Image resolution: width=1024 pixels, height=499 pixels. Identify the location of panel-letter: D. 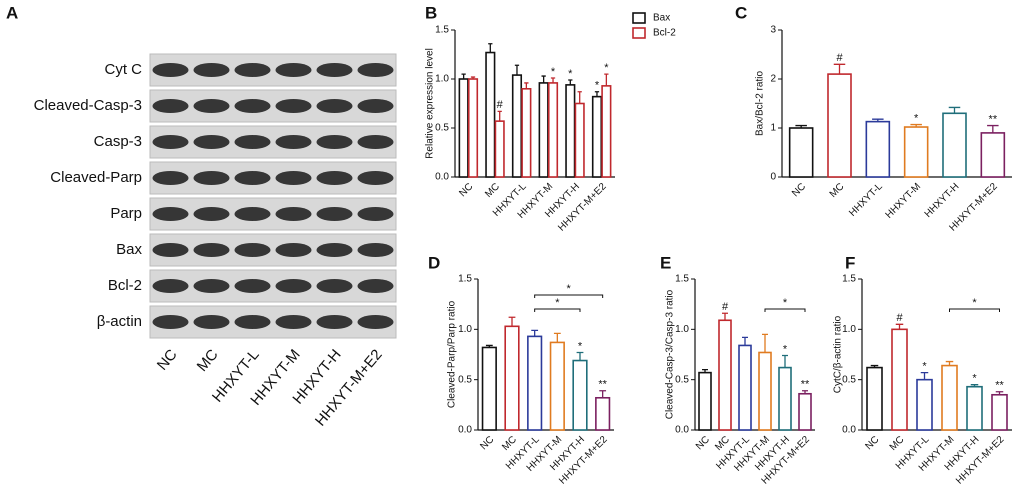
(434, 262).